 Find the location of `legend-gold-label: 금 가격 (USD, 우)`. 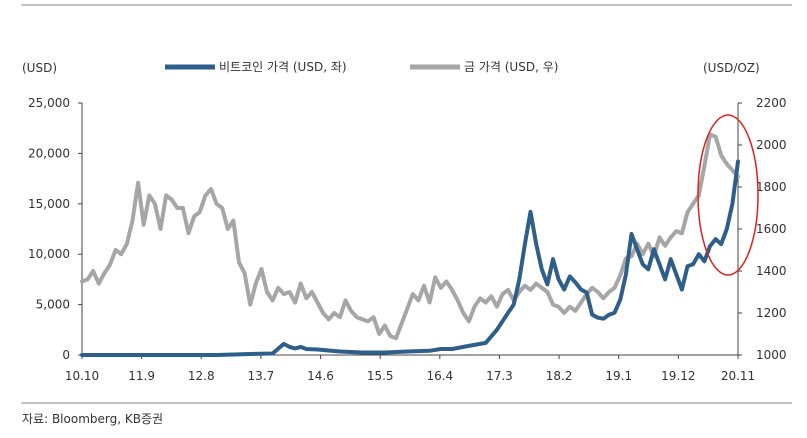

legend-gold-label: 금 가격 (USD, 우) is located at coordinates (511, 67).